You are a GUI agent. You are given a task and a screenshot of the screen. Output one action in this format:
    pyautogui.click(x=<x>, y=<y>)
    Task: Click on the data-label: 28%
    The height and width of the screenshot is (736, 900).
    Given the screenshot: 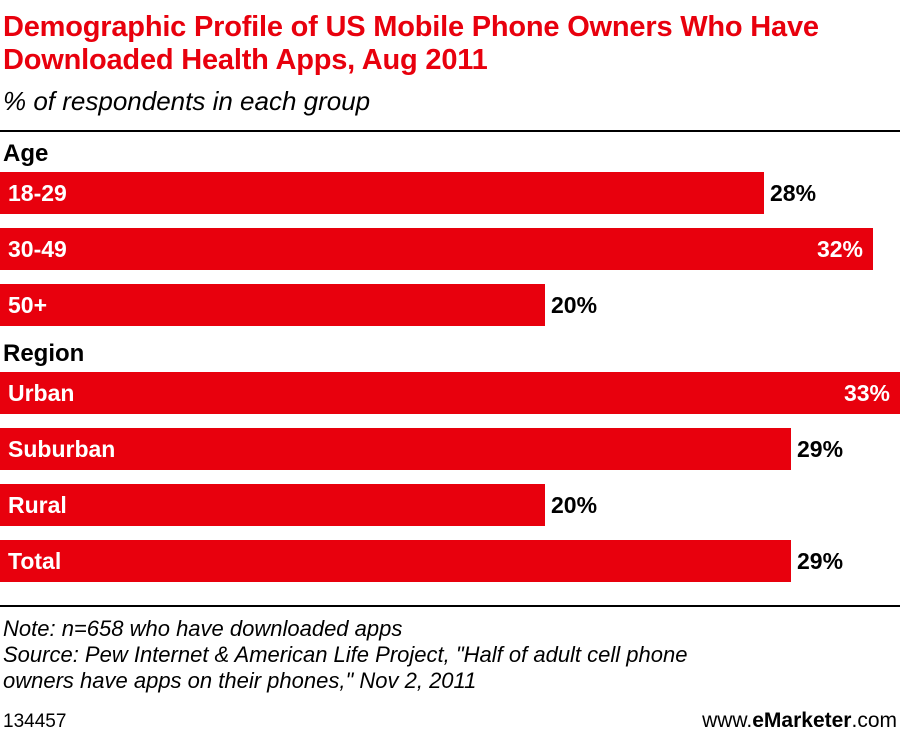 What is the action you would take?
    pyautogui.click(x=793, y=193)
    